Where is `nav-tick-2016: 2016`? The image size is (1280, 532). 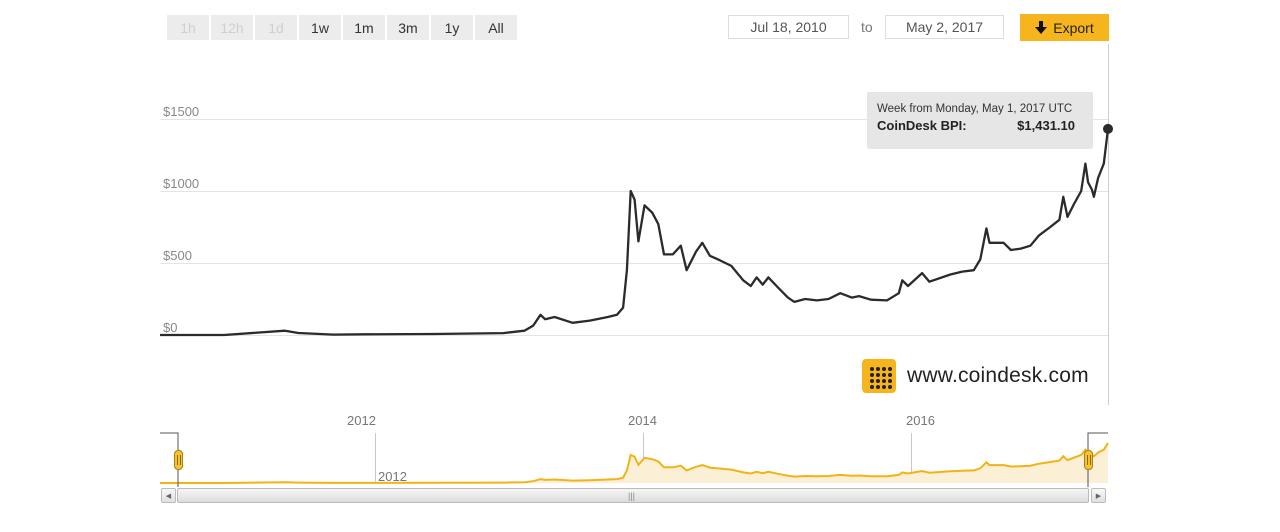
nav-tick-2016: 2016 is located at coordinates (920, 420).